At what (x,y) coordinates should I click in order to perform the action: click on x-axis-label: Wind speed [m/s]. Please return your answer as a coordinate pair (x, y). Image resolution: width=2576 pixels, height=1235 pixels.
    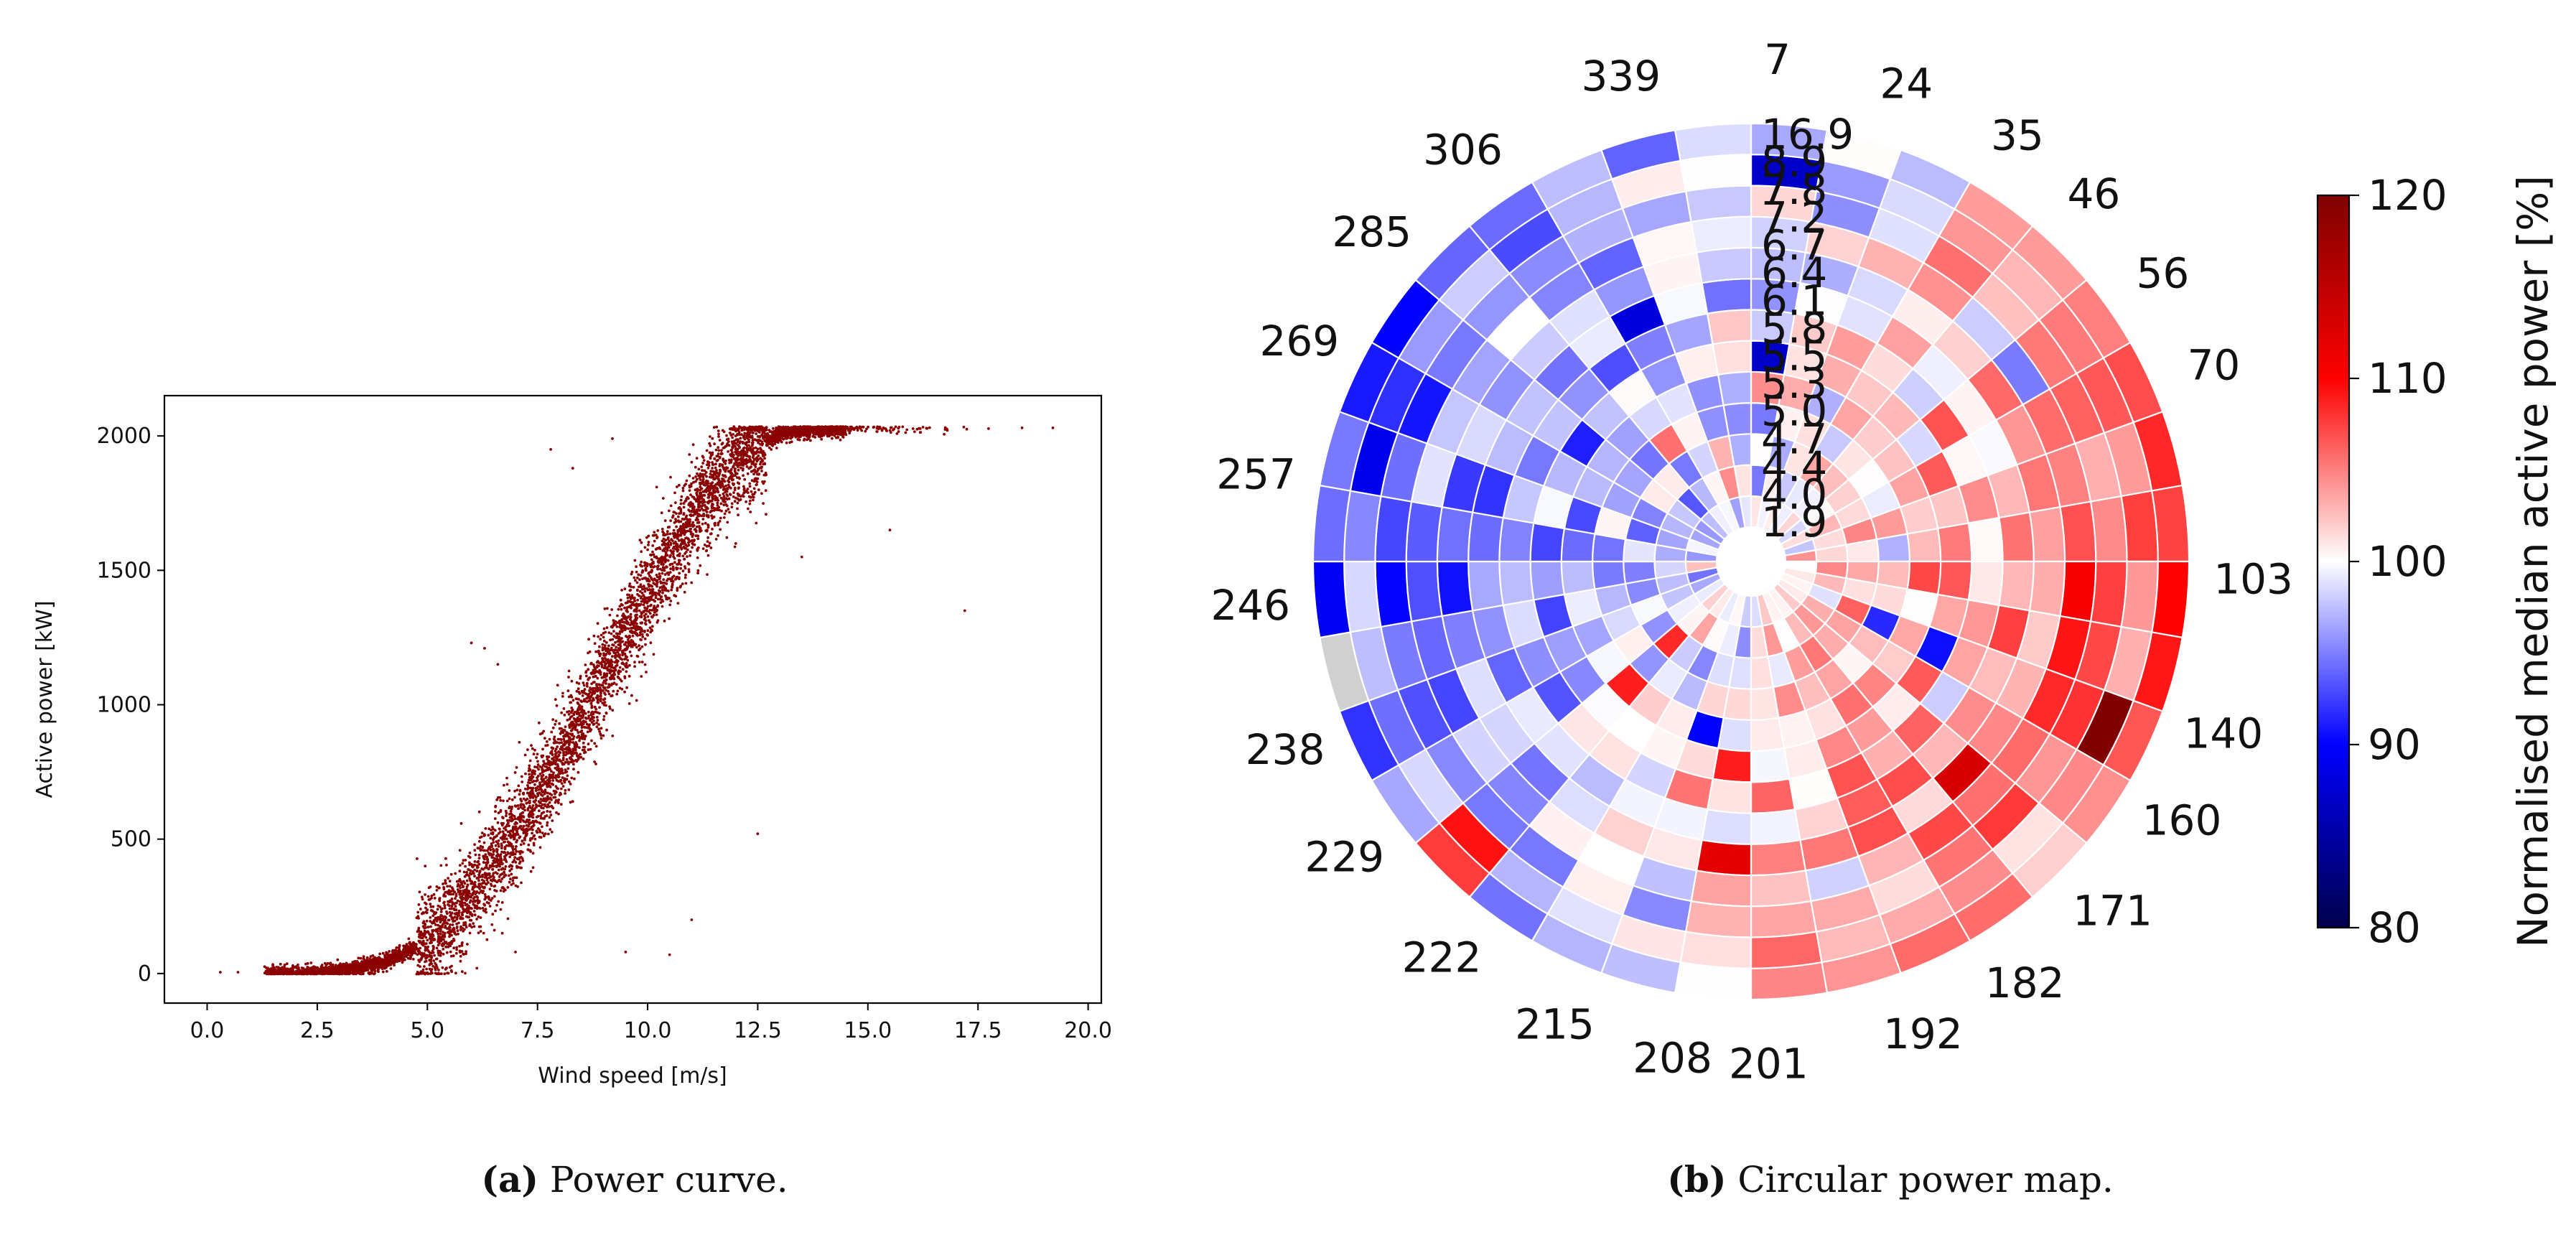
    Looking at the image, I should click on (632, 1076).